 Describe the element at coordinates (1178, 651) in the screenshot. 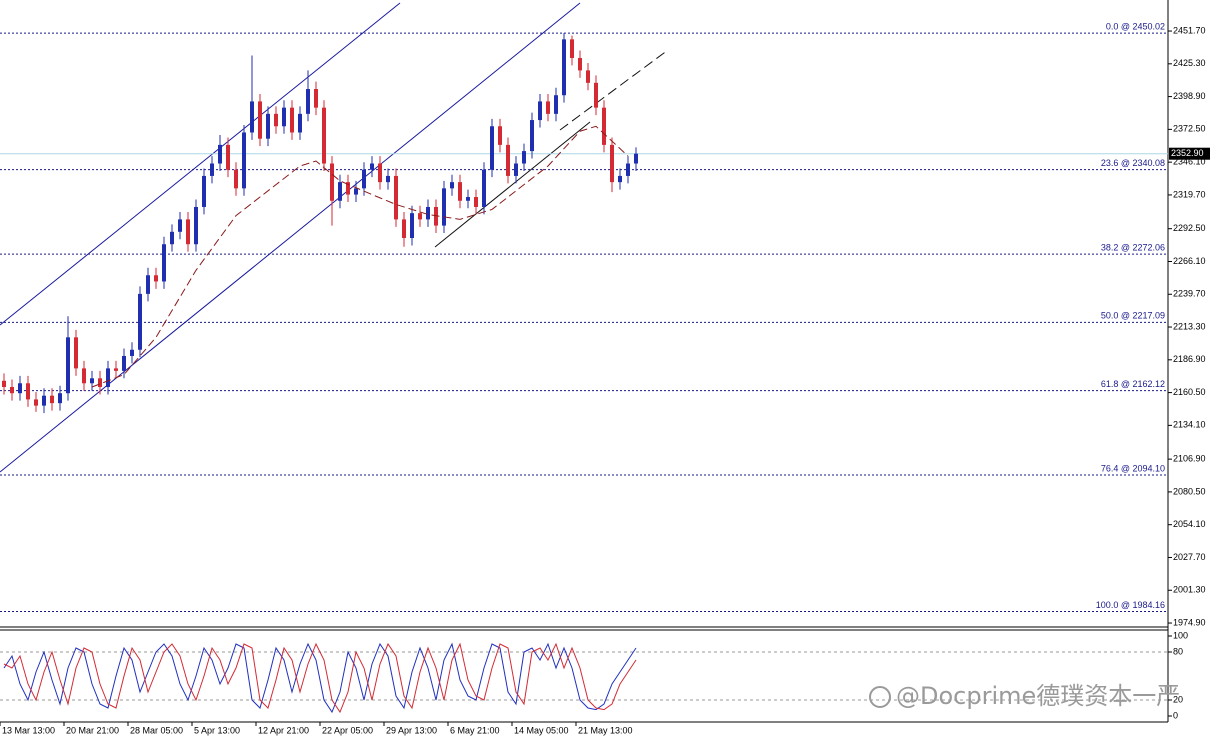

I see `y-tick-label: 80` at that location.